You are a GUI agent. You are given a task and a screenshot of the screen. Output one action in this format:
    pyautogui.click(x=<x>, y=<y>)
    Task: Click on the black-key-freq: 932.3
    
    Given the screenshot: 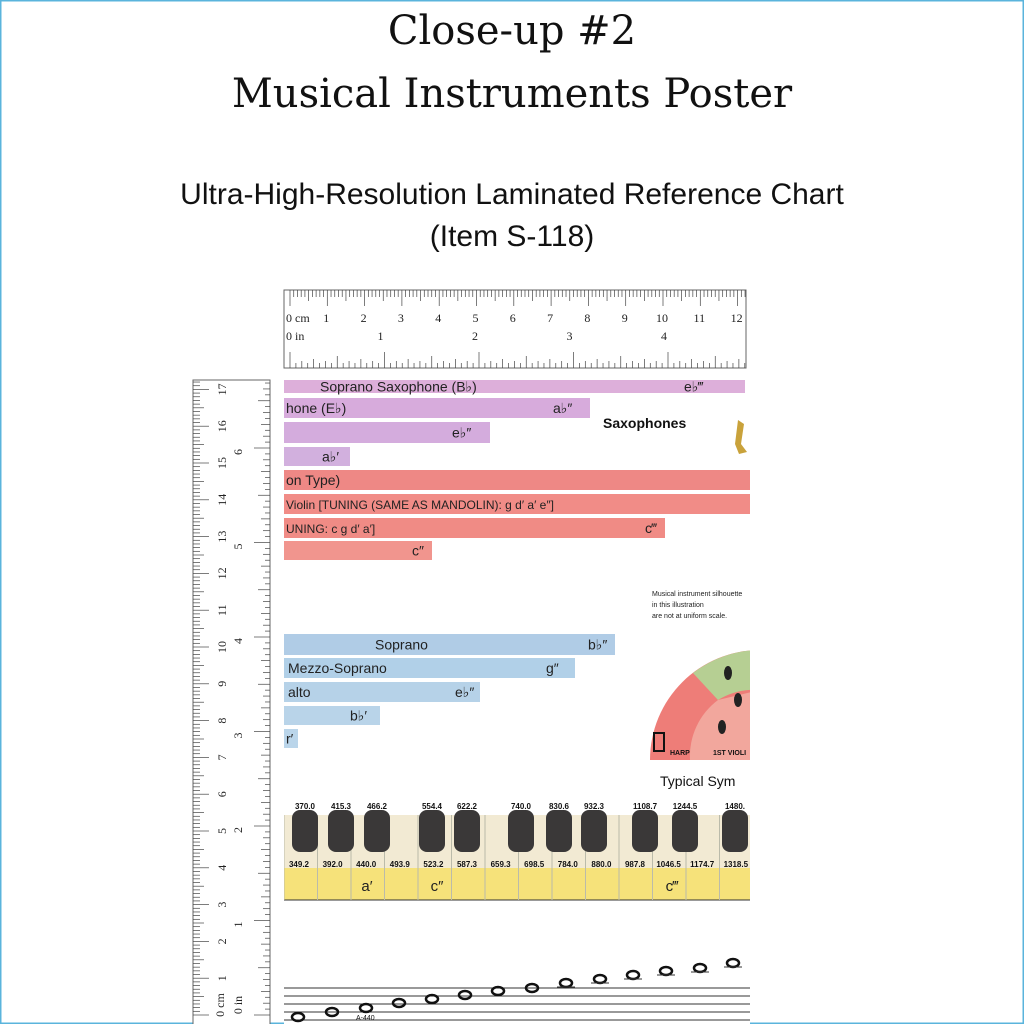 What is the action you would take?
    pyautogui.click(x=594, y=806)
    